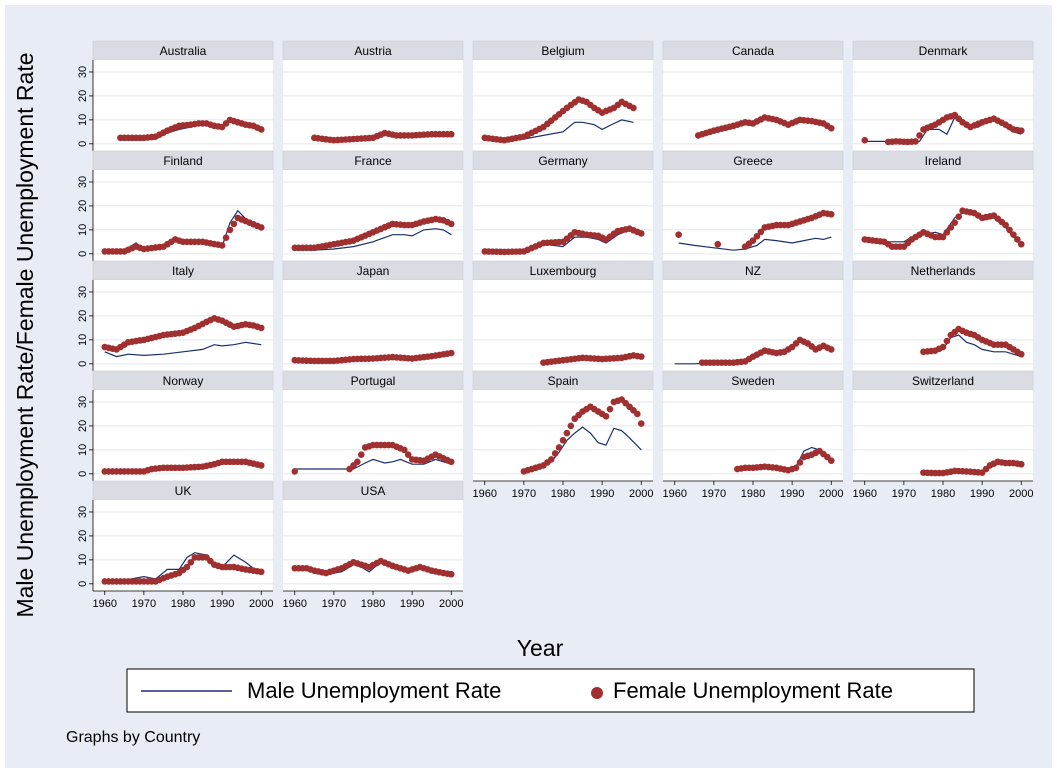 The image size is (1057, 778). I want to click on panel-title: Canada, so click(753, 51).